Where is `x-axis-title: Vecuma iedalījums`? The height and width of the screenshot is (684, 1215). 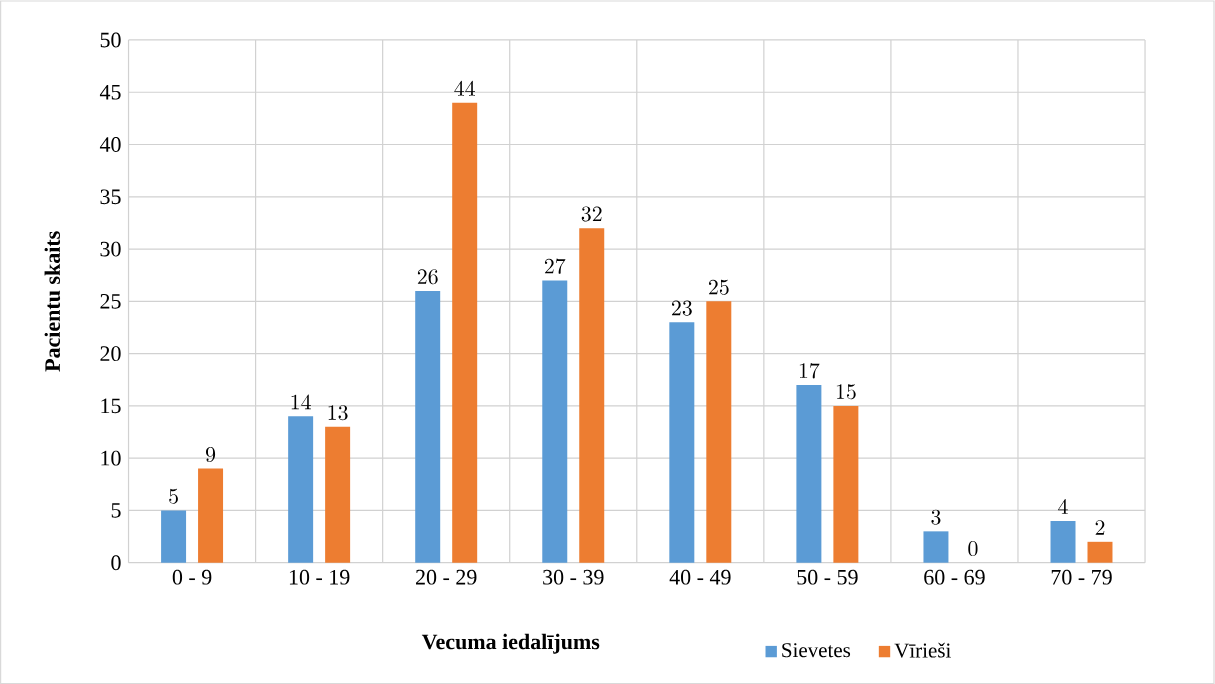 x-axis-title: Vecuma iedalījums is located at coordinates (510, 643).